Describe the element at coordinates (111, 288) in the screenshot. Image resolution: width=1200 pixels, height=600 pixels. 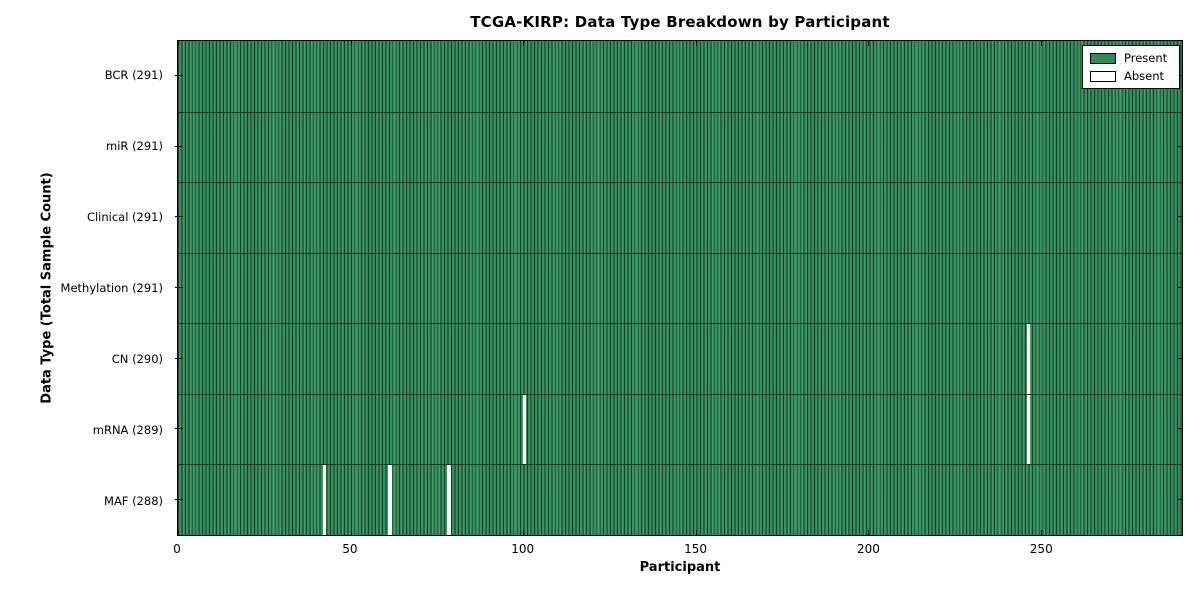
I see `y-tick-label-Methylation: Methylation (291)` at that location.